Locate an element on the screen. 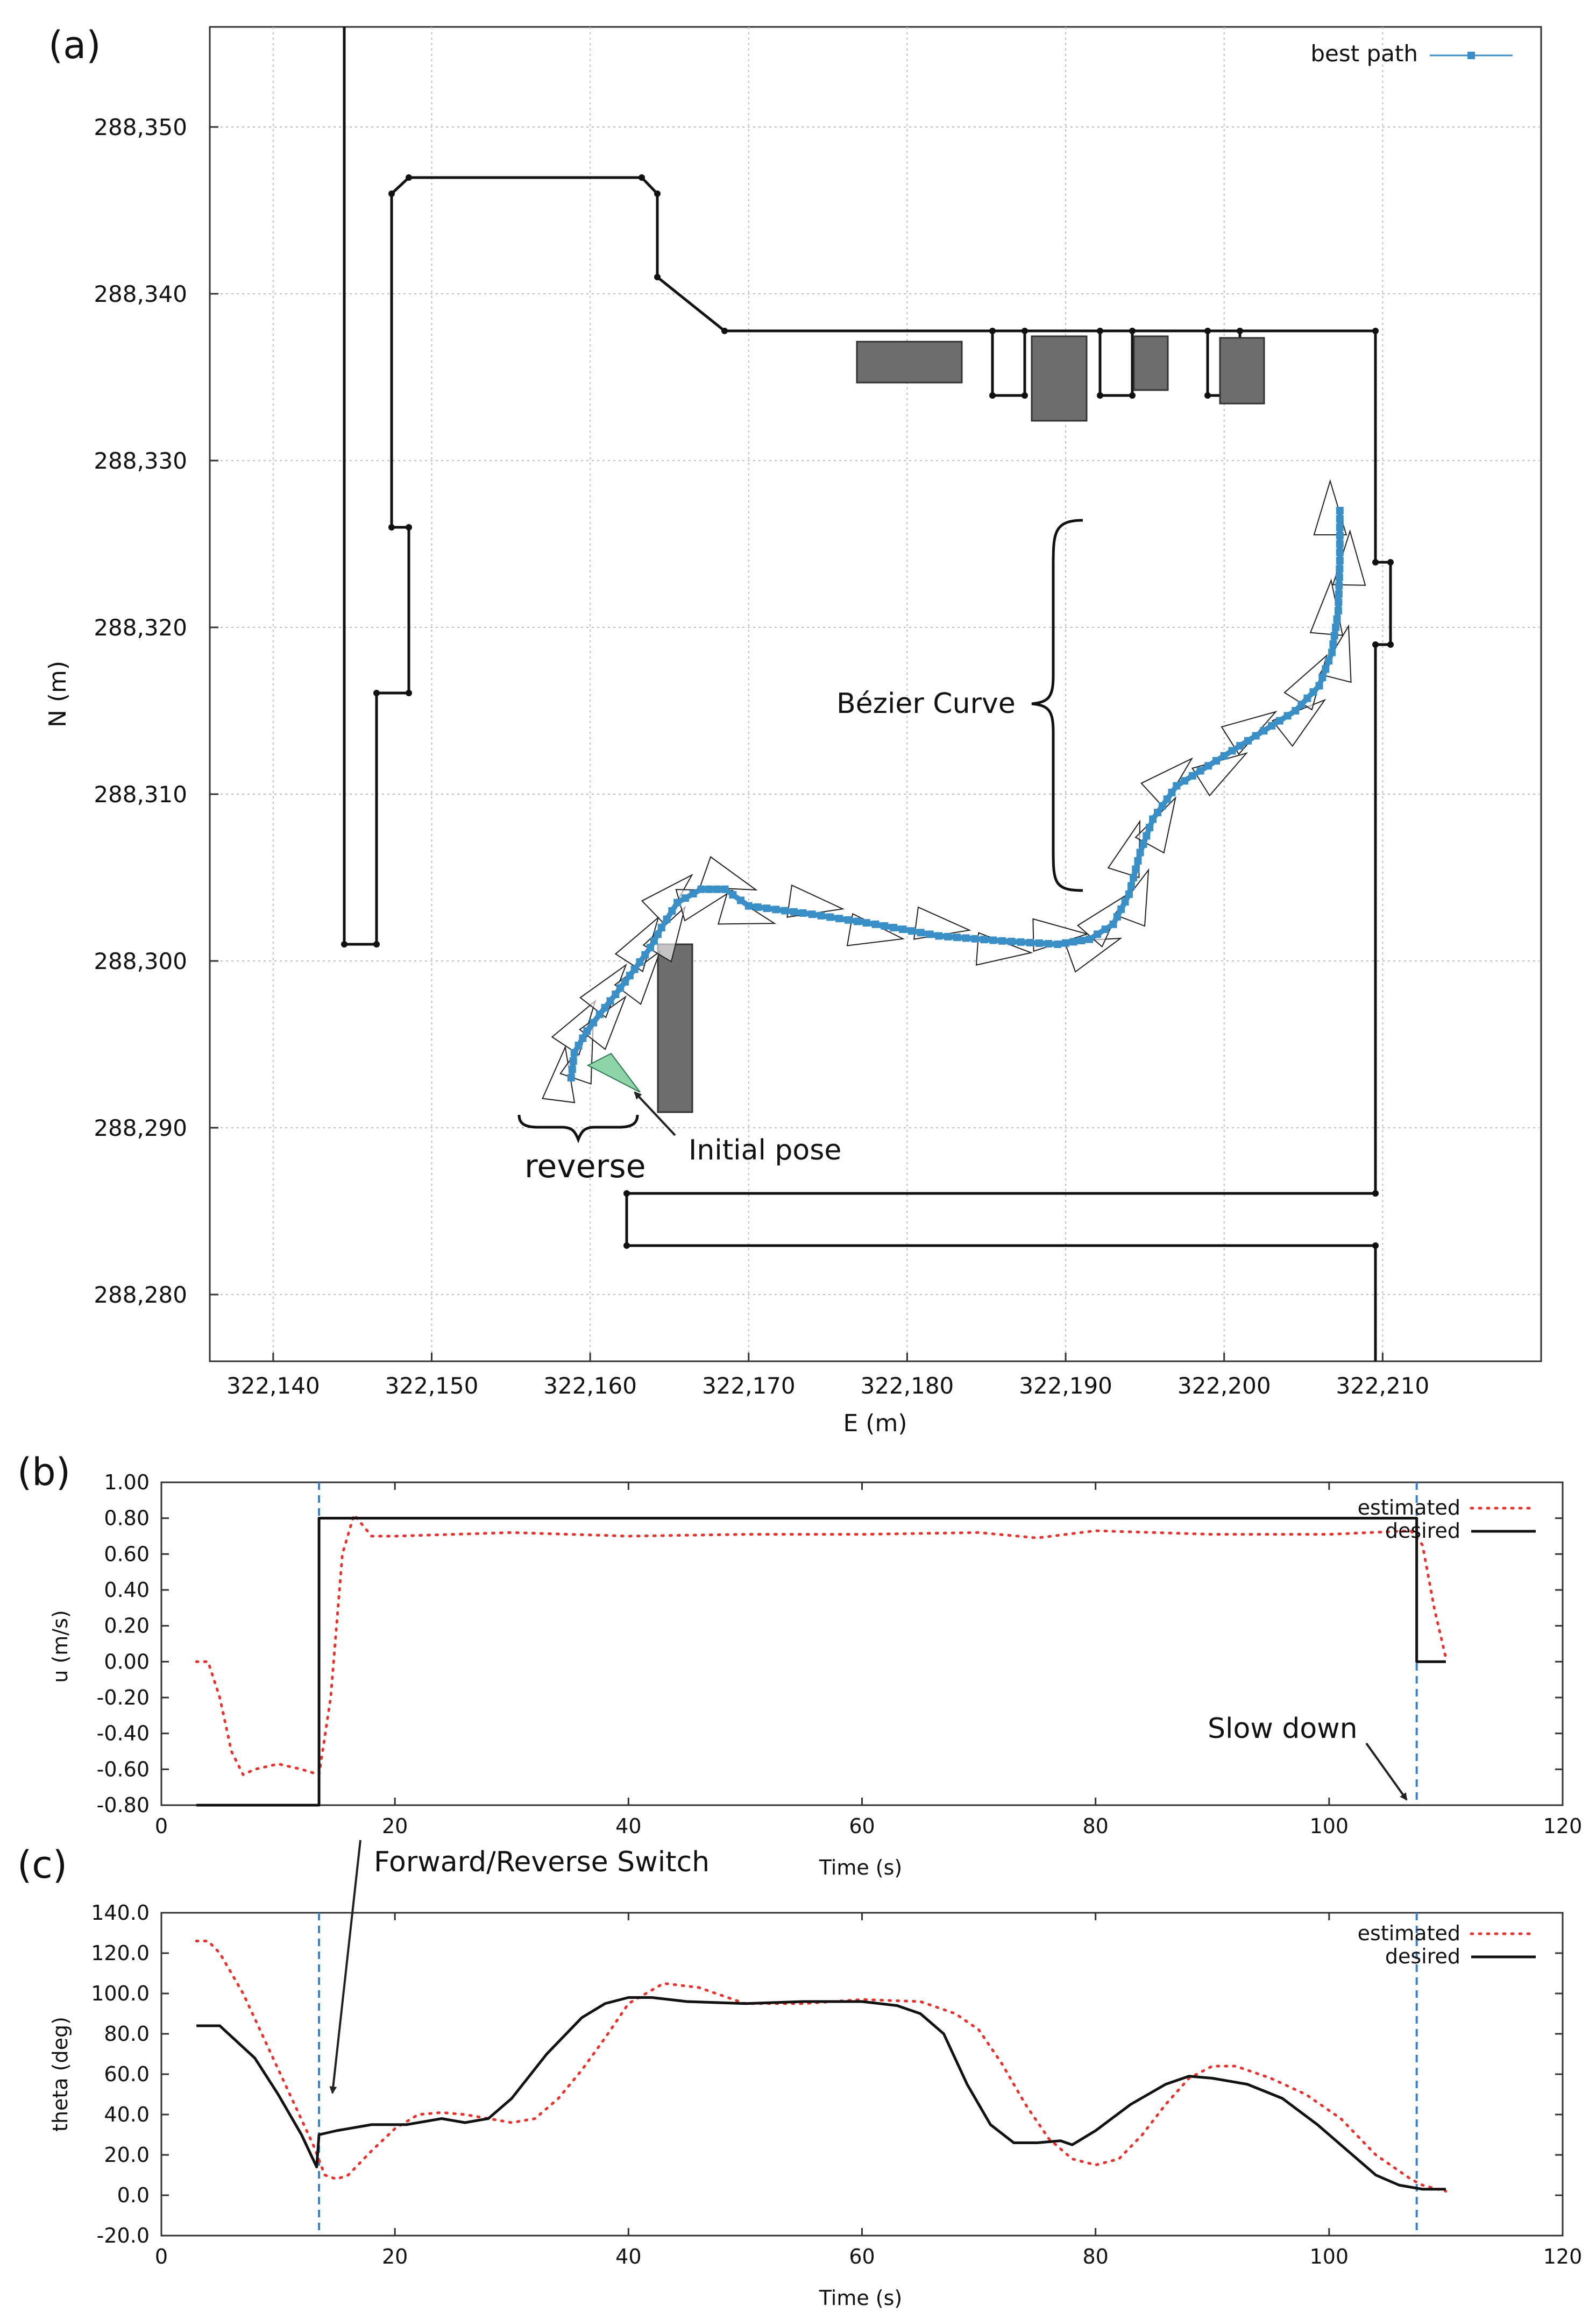 The image size is (1596, 2319). velocity-event-lines is located at coordinates (868, 1643).